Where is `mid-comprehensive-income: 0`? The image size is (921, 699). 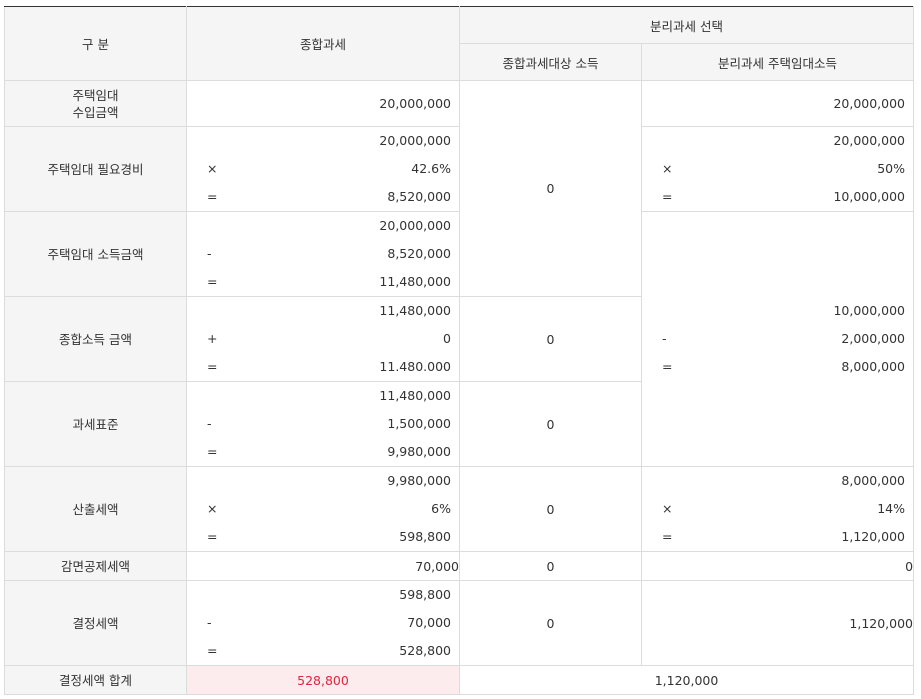
mid-comprehensive-income: 0 is located at coordinates (550, 339).